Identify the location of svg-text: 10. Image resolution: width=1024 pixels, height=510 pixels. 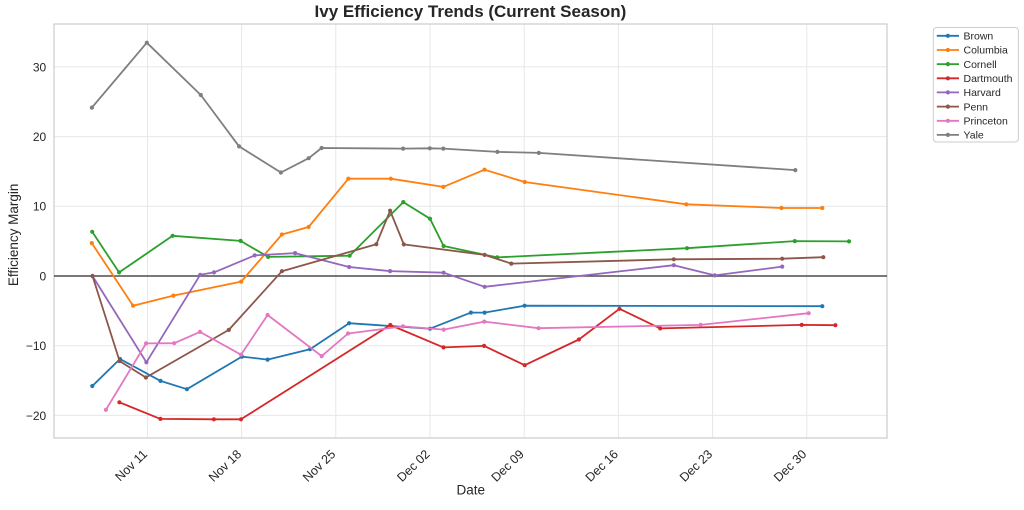
(40, 207).